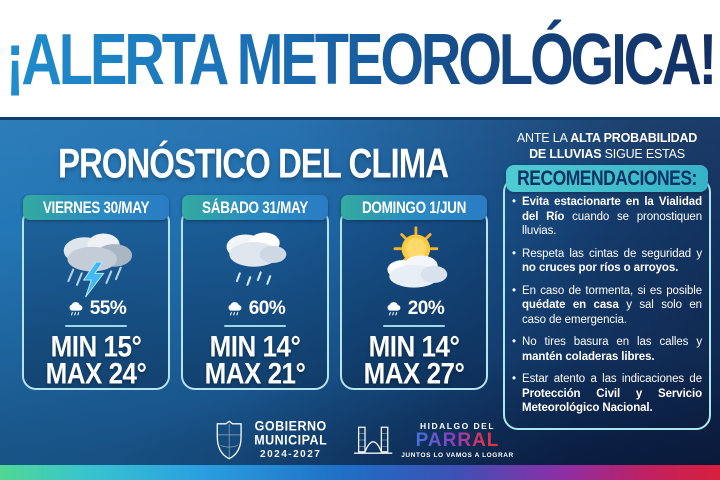 Image resolution: width=720 pixels, height=480 pixels. I want to click on day-card-friday: VIERNES 30/MAY, so click(96, 292).